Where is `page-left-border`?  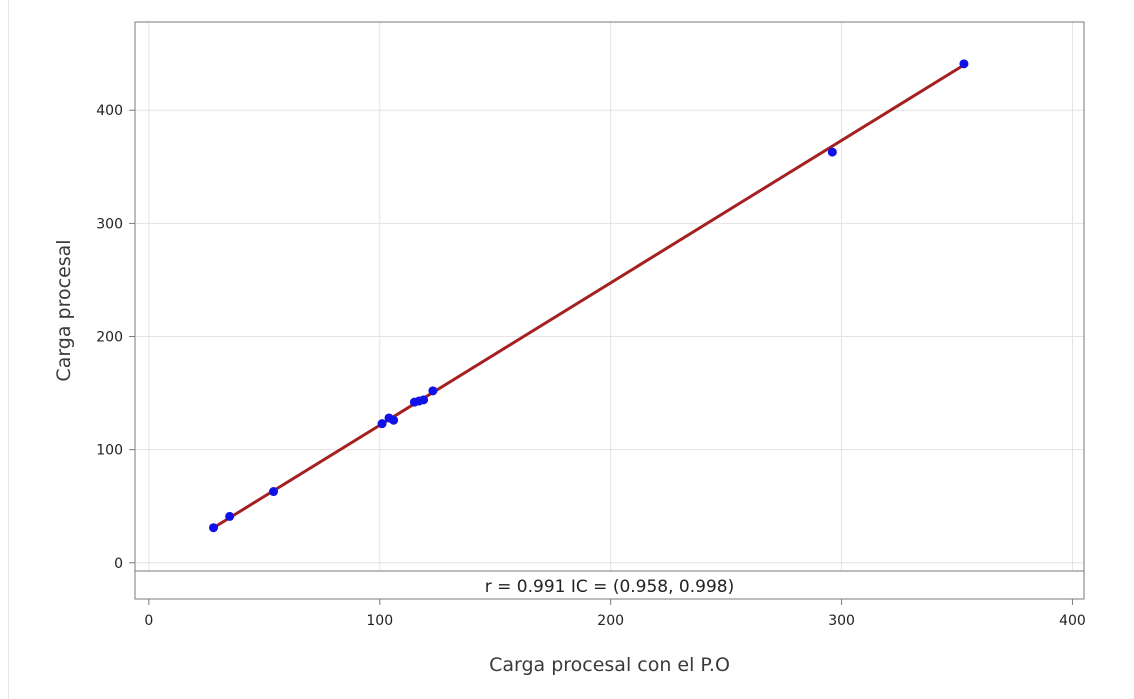 page-left-border is located at coordinates (8, 349).